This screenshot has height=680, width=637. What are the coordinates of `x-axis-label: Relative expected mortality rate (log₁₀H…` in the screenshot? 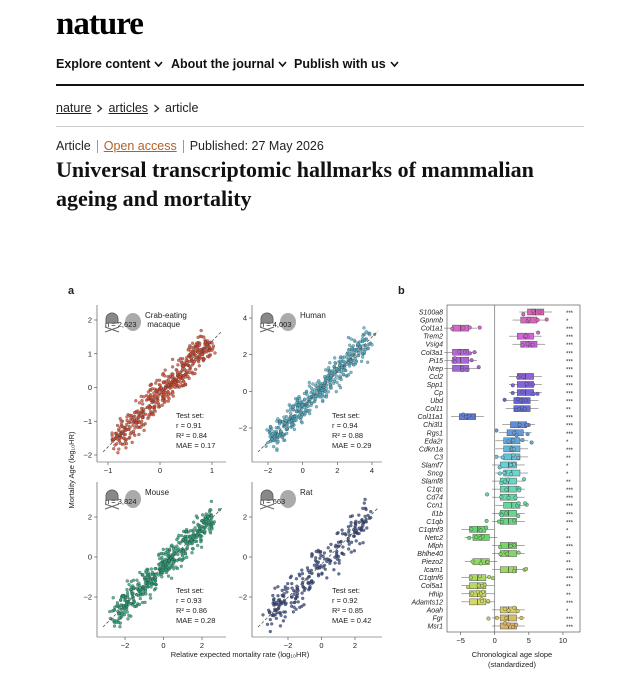 It's located at (240, 654).